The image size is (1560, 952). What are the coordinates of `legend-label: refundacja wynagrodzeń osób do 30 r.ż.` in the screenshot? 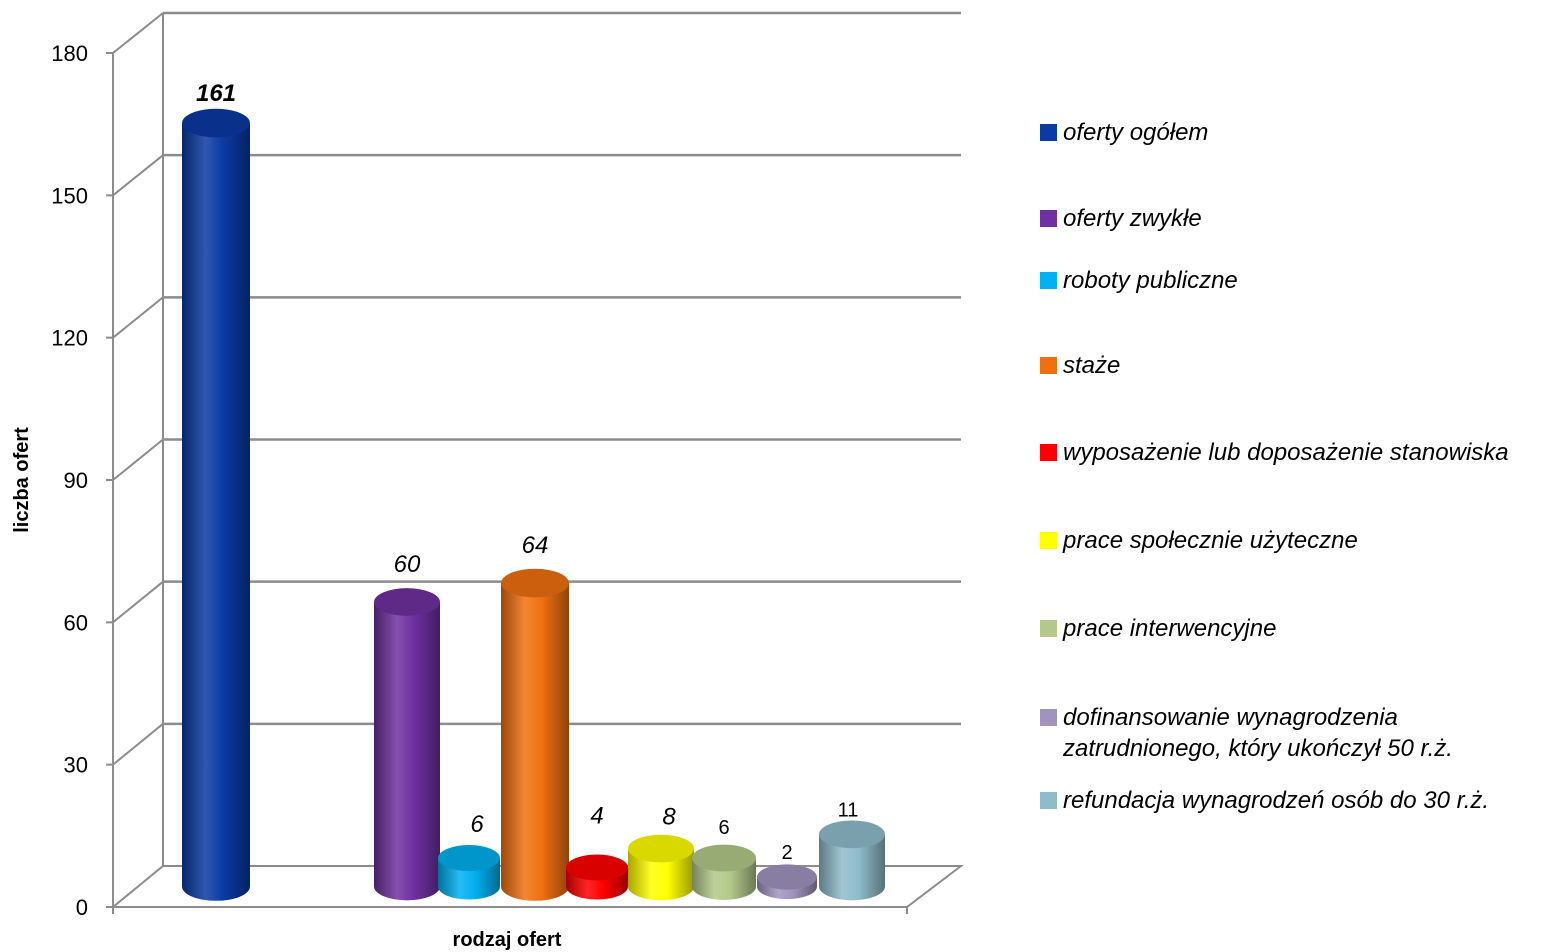 It's located at (1276, 800).